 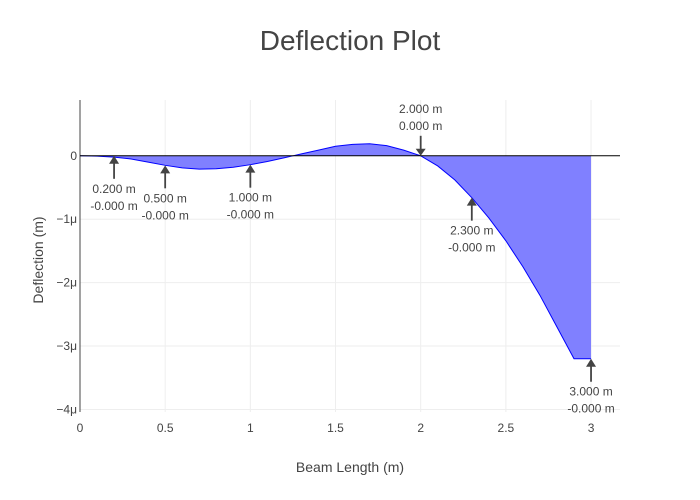 What do you see at coordinates (38, 259) in the screenshot?
I see `y-axis-title: Deflection (m)` at bounding box center [38, 259].